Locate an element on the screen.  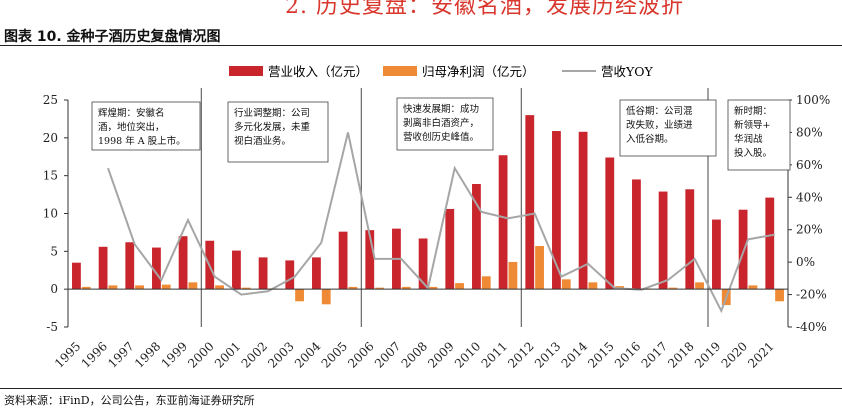
x-tick-label: 2019 is located at coordinates (707, 354).